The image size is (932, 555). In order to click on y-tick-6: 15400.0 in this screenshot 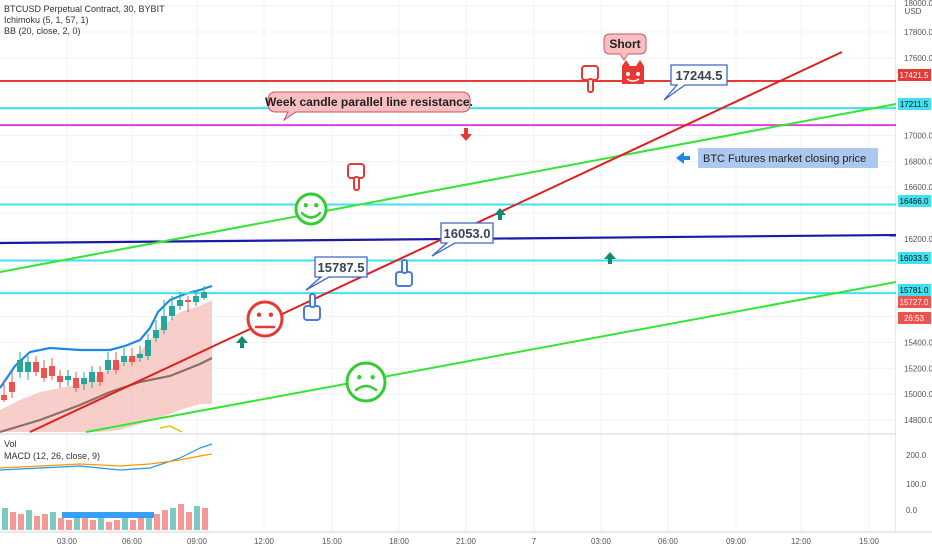, I will do `click(918, 342)`.